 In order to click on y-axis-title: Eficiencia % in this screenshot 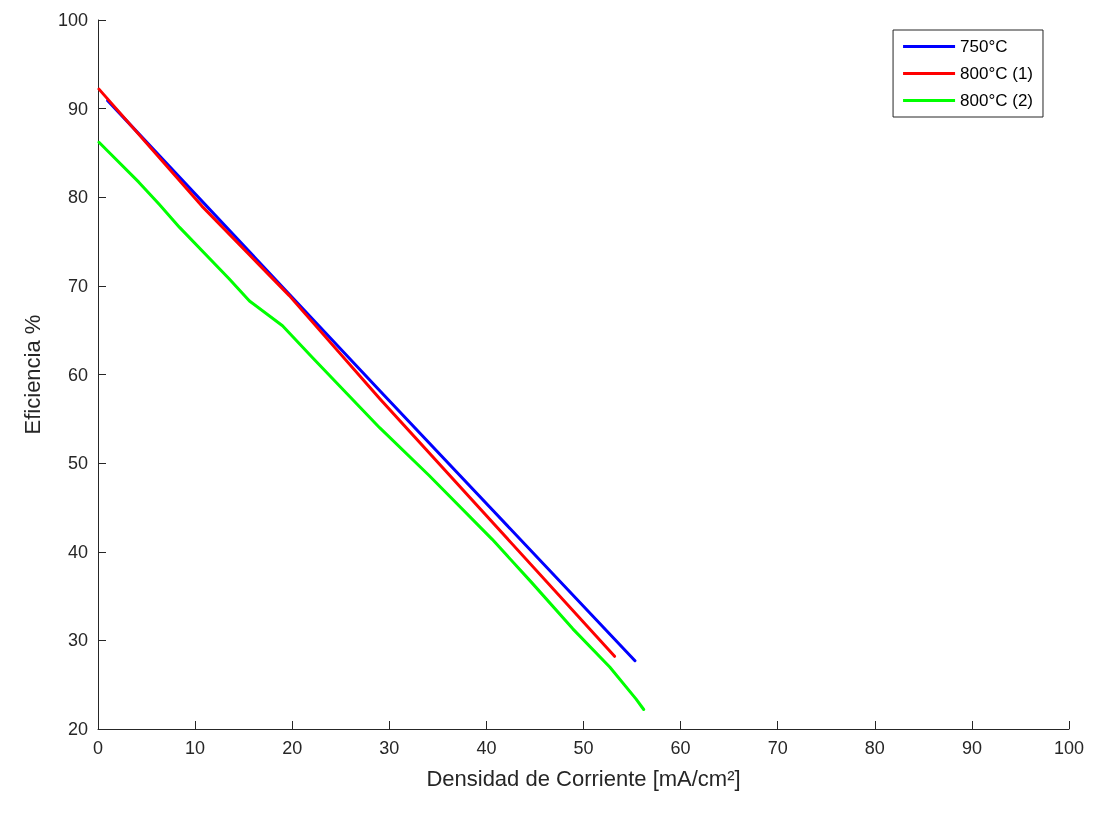, I will do `click(32, 374)`.